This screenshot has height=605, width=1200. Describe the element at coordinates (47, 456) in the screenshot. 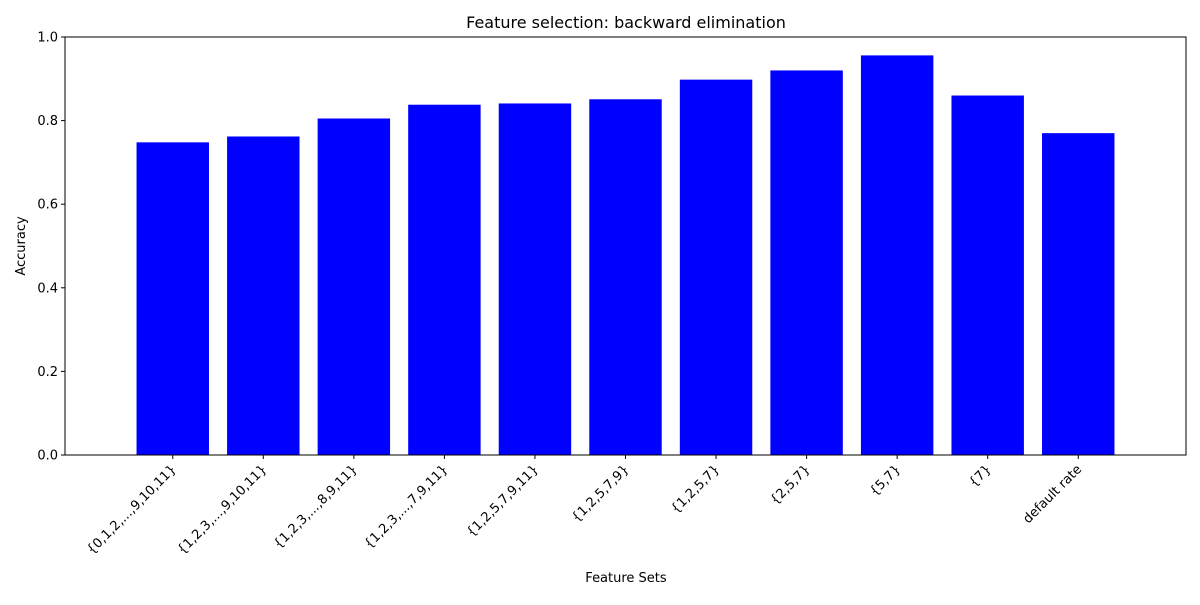

I see `y-tick-label: 0.0` at that location.